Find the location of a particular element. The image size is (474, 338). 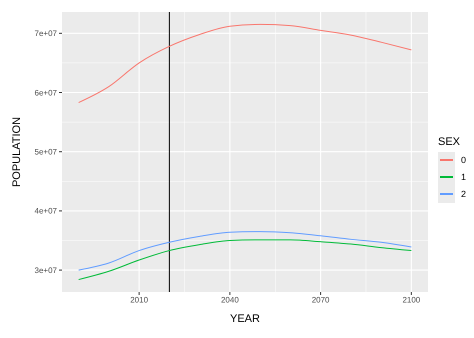

legend-label: 2 is located at coordinates (463, 194).